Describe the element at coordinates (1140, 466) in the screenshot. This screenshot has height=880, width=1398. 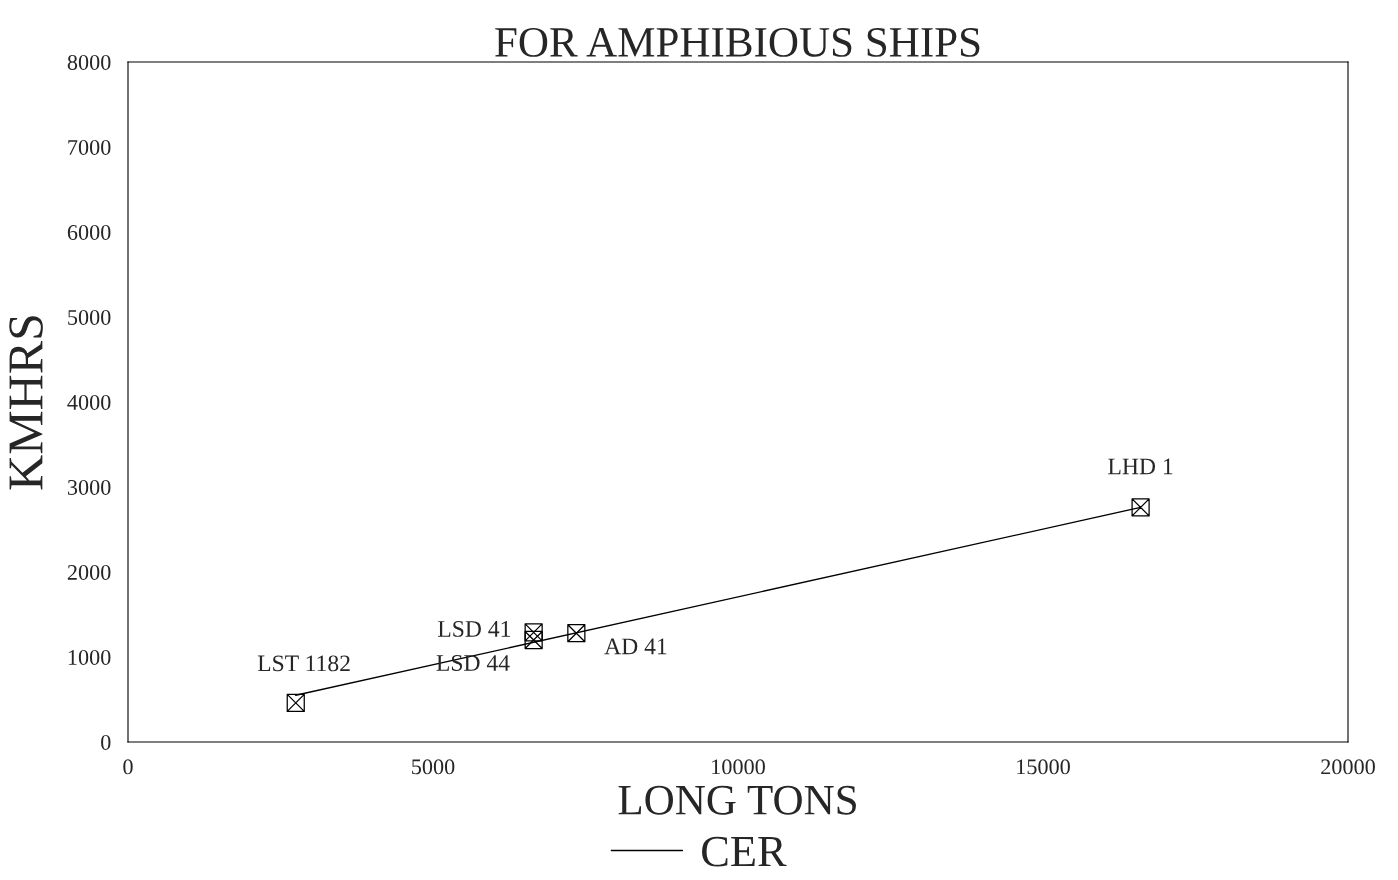
I see `annotation: LHD 1` at that location.